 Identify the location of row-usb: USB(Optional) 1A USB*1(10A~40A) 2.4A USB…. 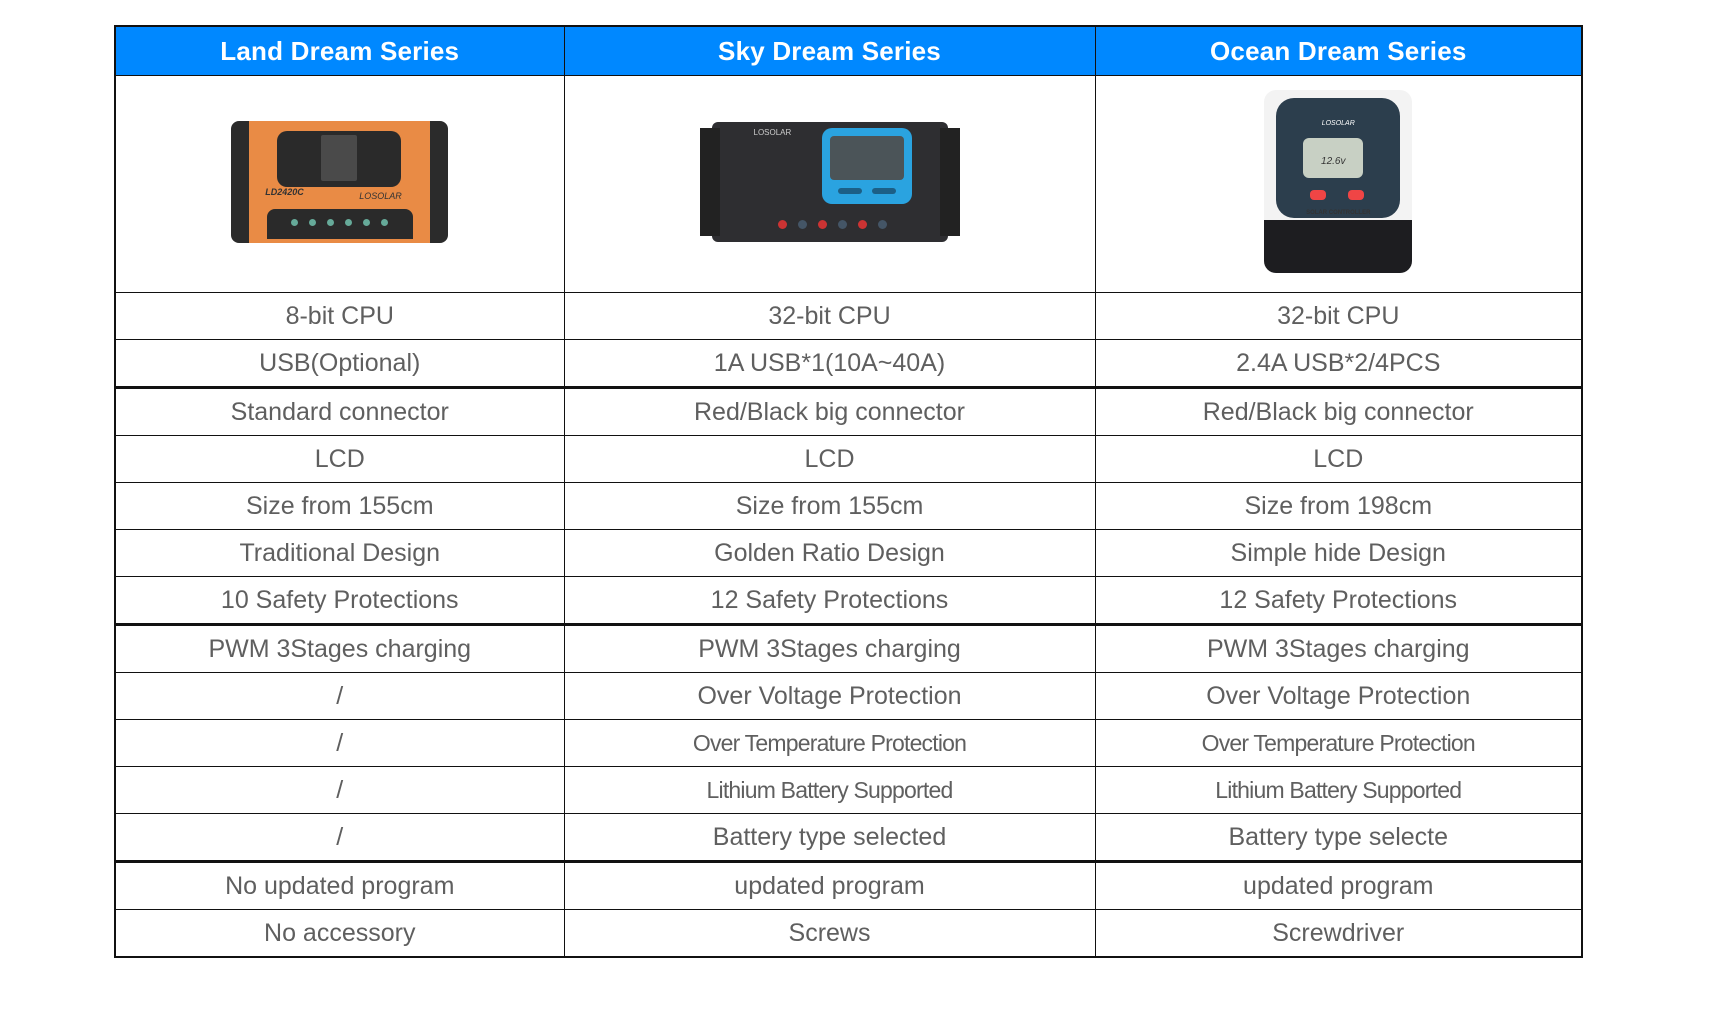
(848, 363).